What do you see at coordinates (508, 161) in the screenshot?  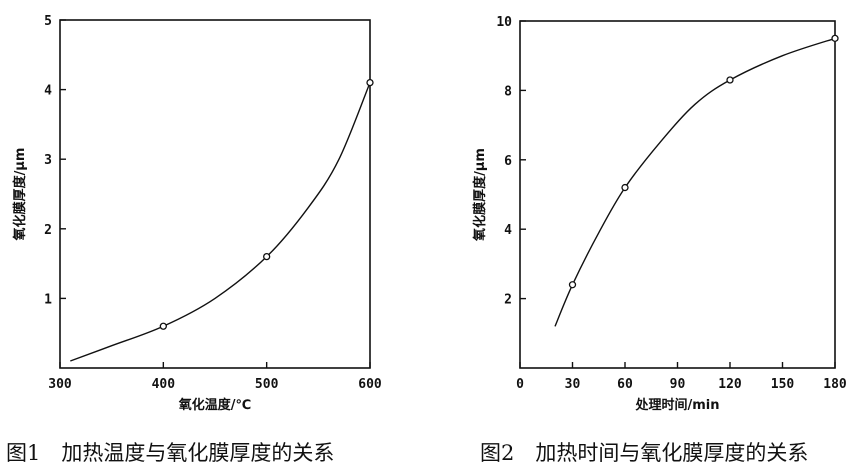 I see `y-tick-label: 6` at bounding box center [508, 161].